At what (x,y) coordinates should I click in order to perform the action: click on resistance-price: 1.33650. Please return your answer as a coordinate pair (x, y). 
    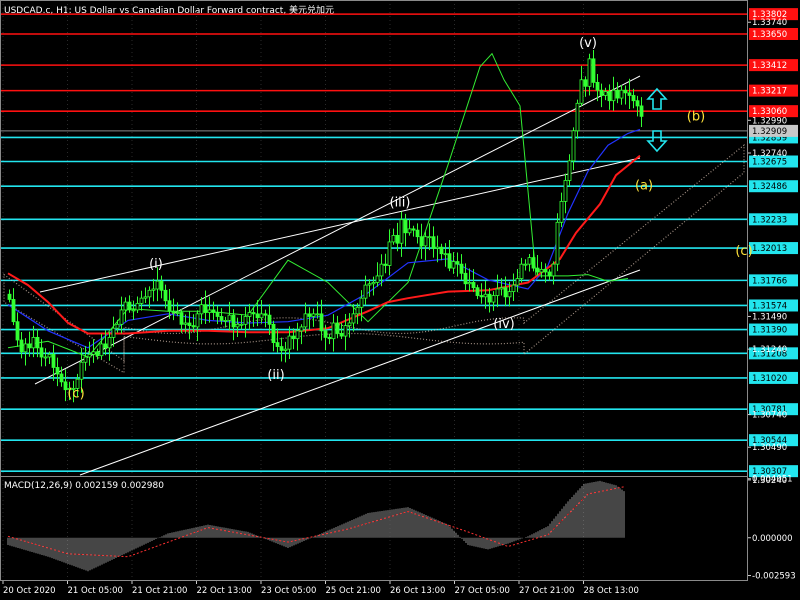
    Looking at the image, I should click on (769, 35).